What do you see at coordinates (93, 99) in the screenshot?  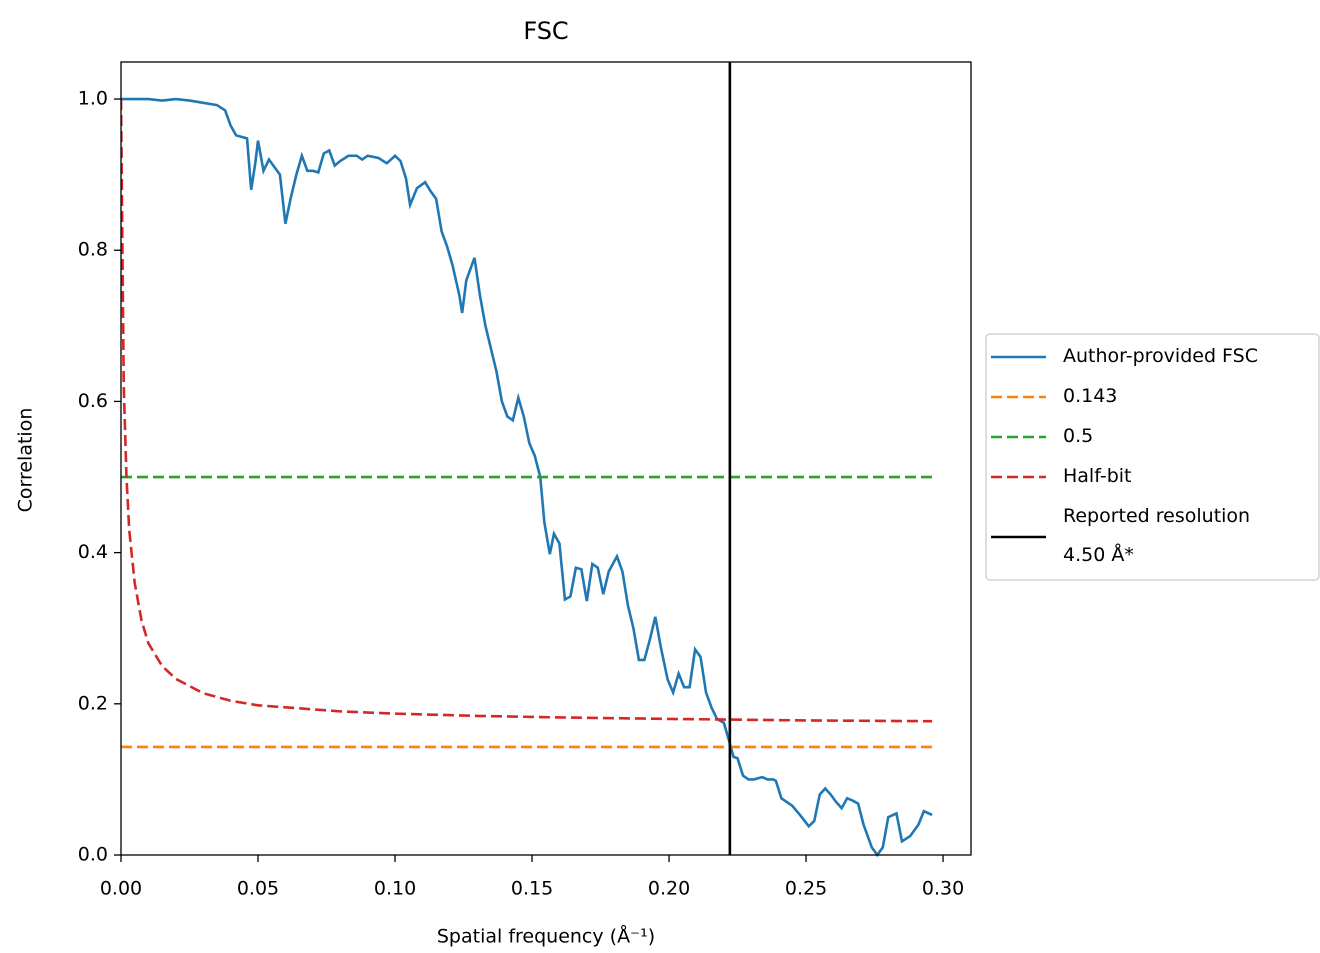 I see `y-tick-label: 1.0` at bounding box center [93, 99].